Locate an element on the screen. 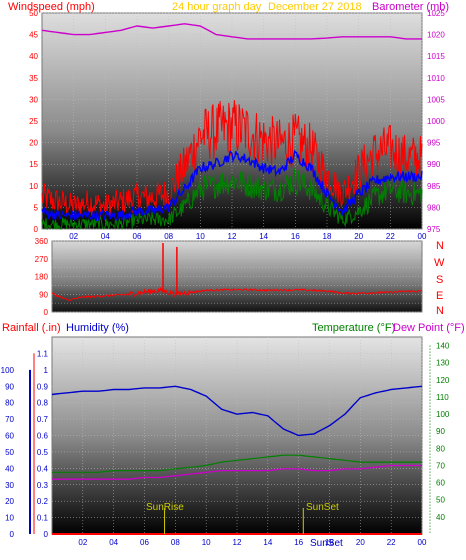  humidity-y-tick-30: 30 is located at coordinates (9, 485).